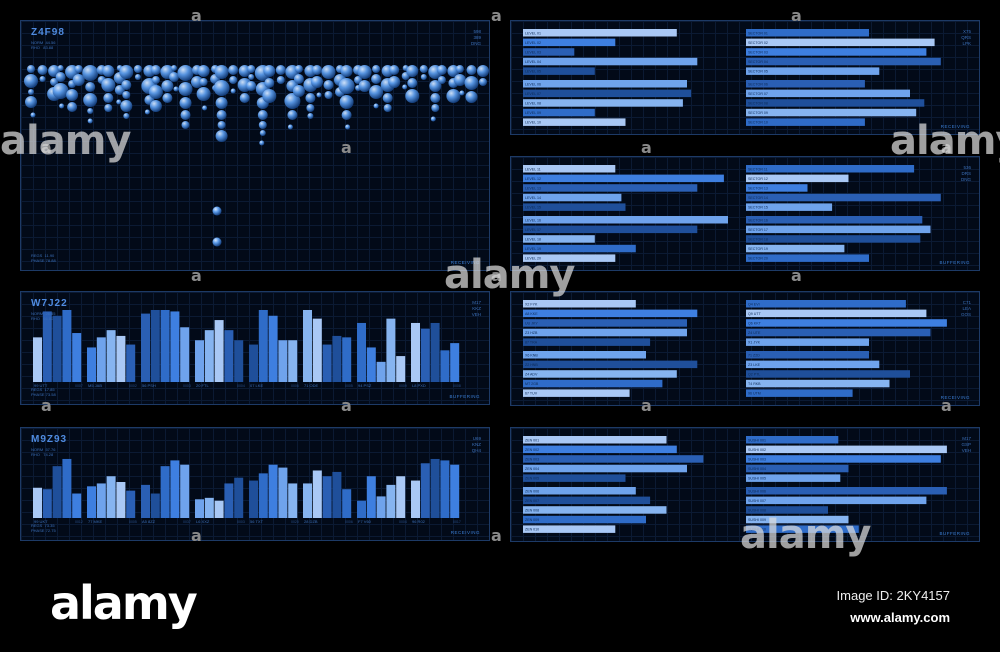 The image size is (1000, 652). I want to click on panel-footer-stats: REGS 73.35 PHASE 72.75, so click(43, 528).